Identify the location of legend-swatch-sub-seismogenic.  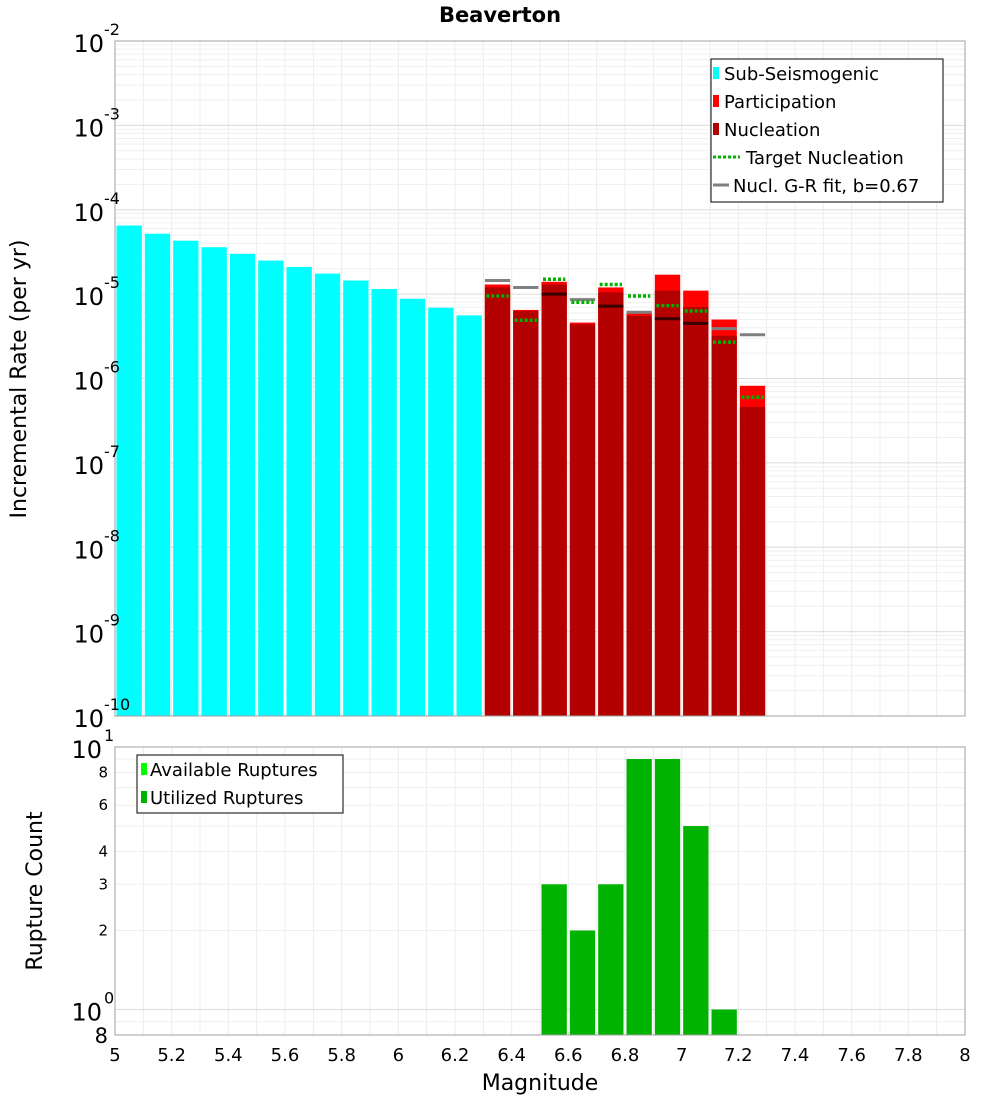
(716, 73).